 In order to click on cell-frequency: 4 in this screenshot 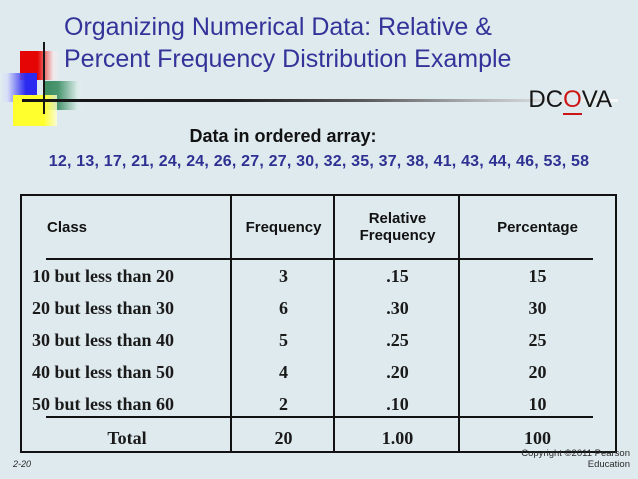, I will do `click(283, 371)`.